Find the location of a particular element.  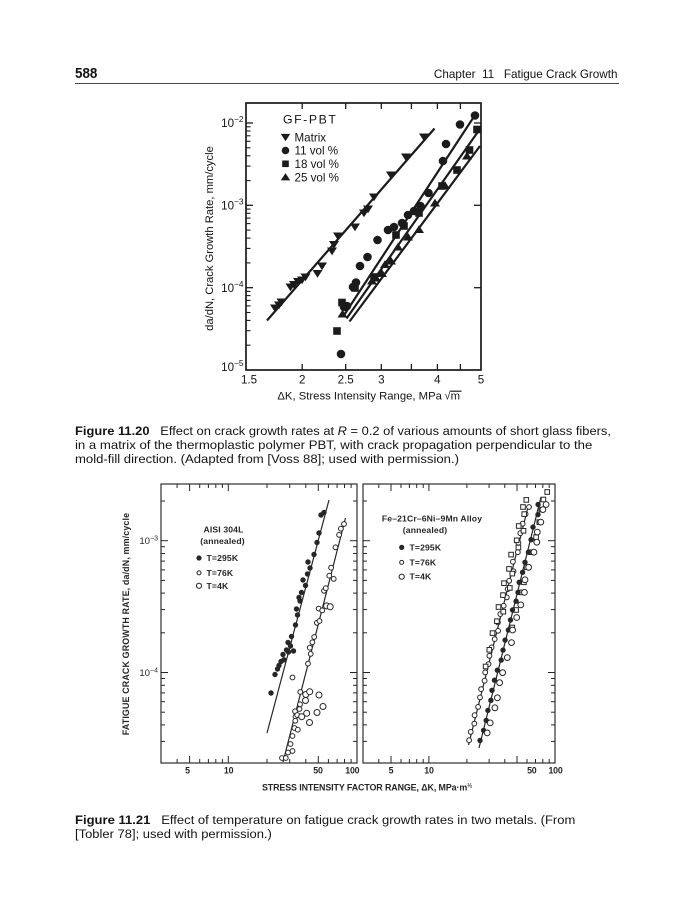

svg-text:ΔK, Stress Intensity Range, MP: ΔK, Stress Intensity Range, MPa √m is located at coordinates (368, 397).